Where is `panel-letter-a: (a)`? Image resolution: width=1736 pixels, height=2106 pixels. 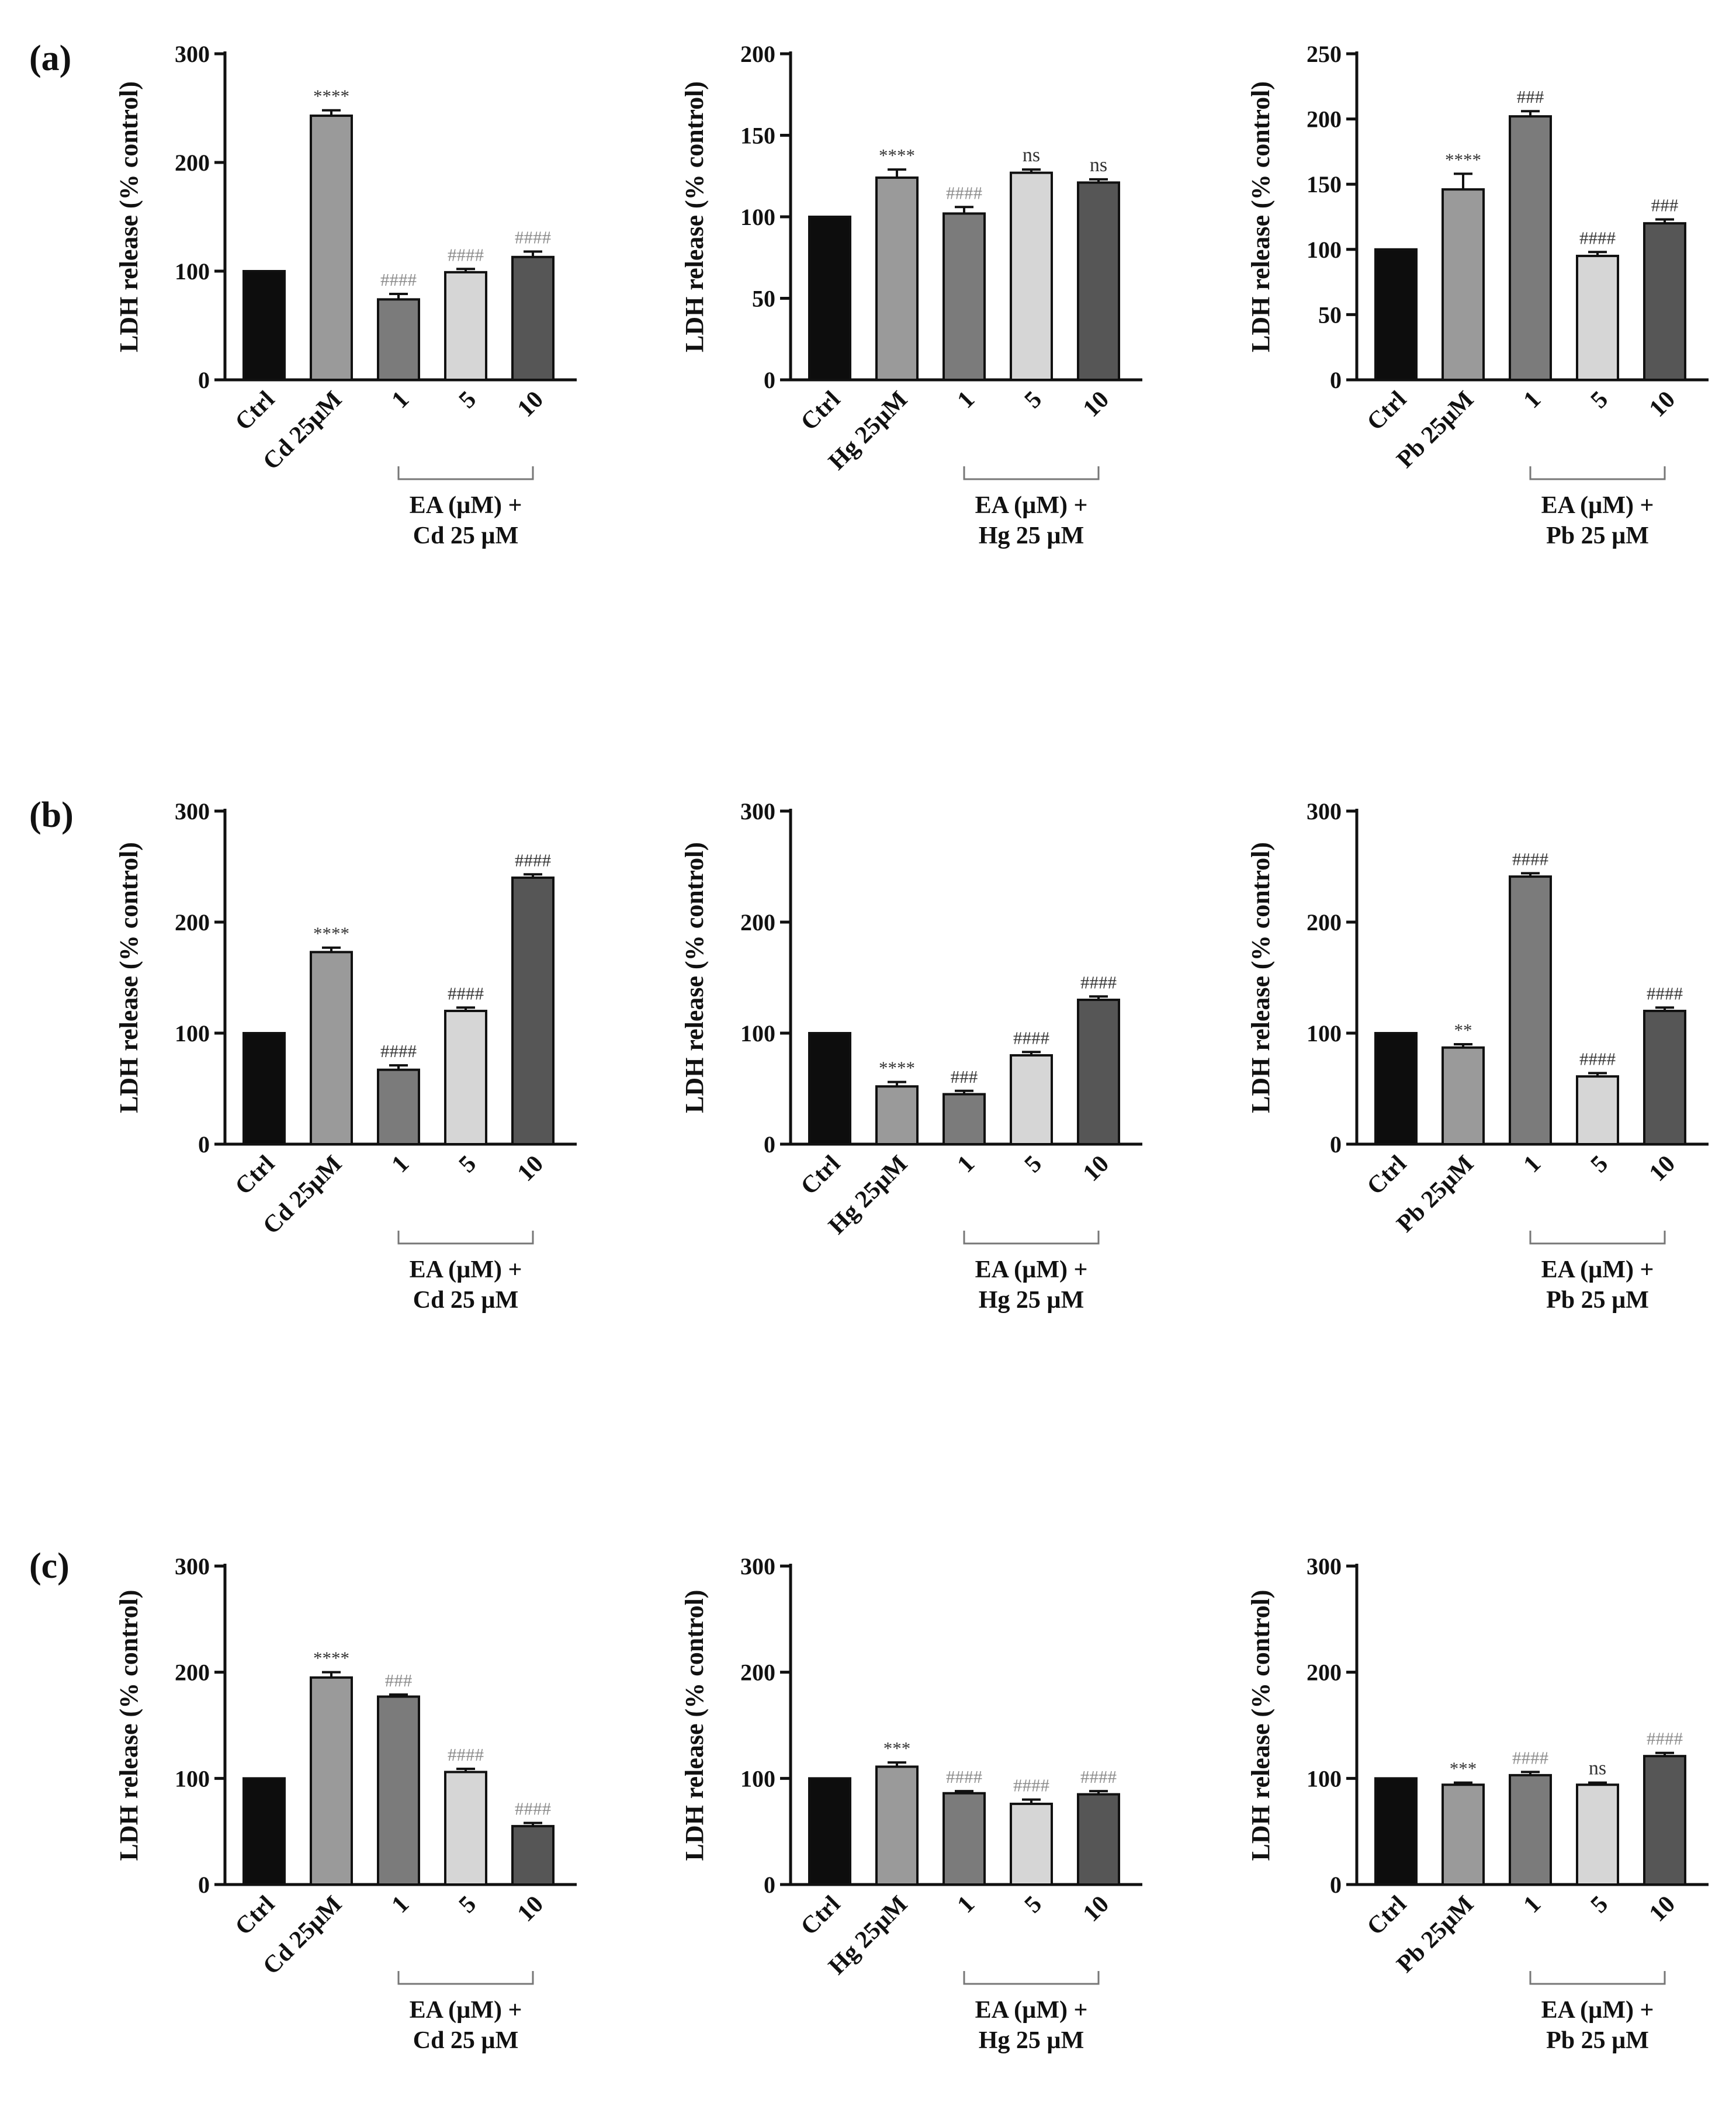 panel-letter-a: (a) is located at coordinates (50, 58).